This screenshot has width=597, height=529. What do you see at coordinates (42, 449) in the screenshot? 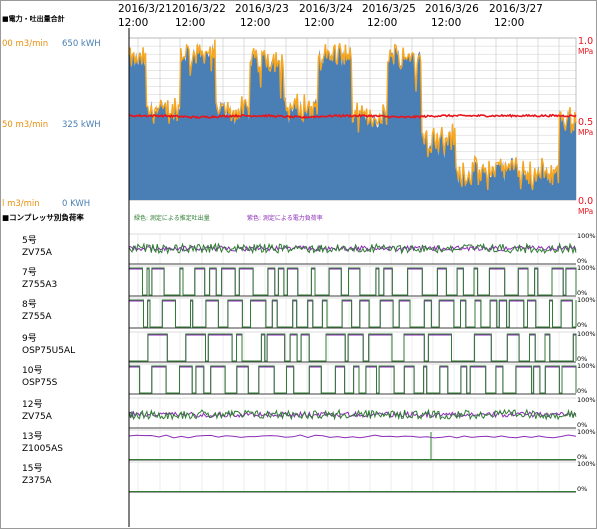
I see `compressor-model: Z1005AS` at bounding box center [42, 449].